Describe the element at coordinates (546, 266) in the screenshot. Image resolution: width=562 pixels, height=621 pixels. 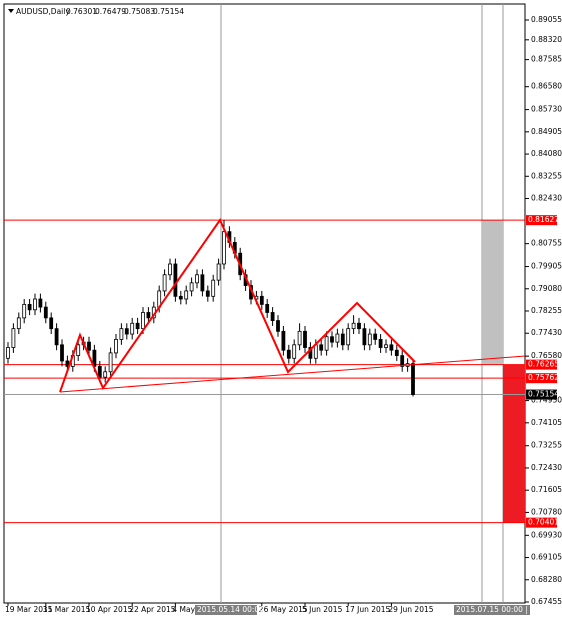
I see `y-tick-label: 0.79905` at that location.